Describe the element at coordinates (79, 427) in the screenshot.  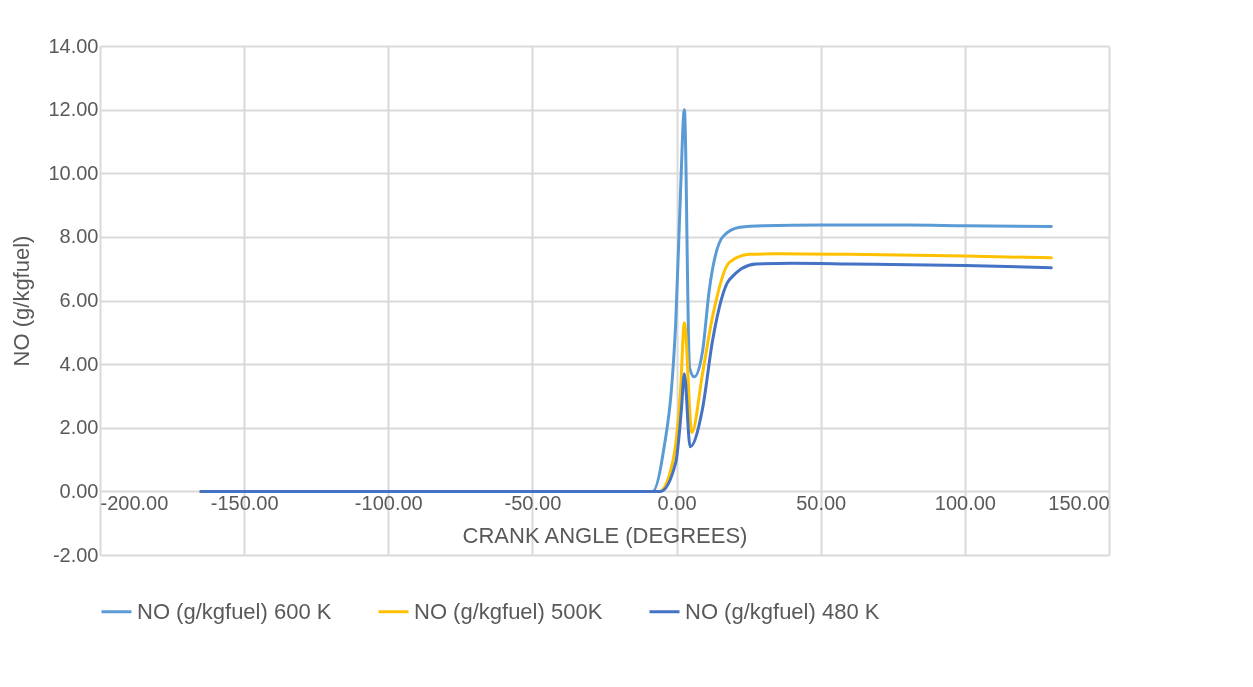
I see `y-tick-label: 2.00` at that location.